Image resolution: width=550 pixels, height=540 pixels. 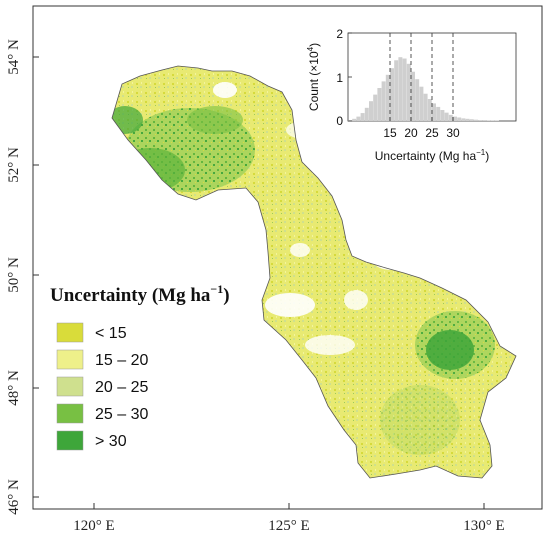 I want to click on longitude-ticks, so click(x=289, y=506).